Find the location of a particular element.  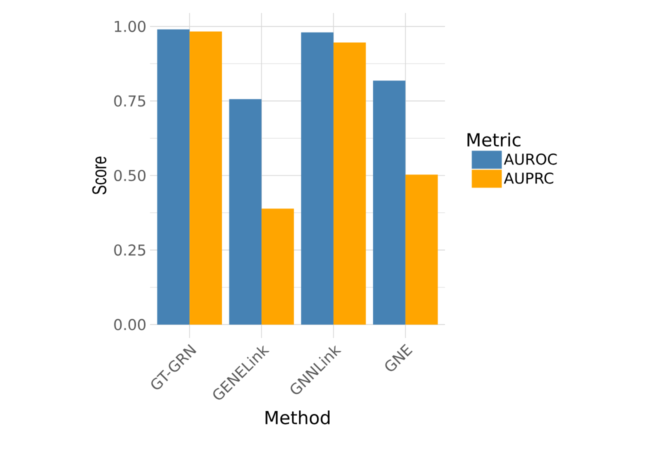

x-axis-title: Method is located at coordinates (298, 417).